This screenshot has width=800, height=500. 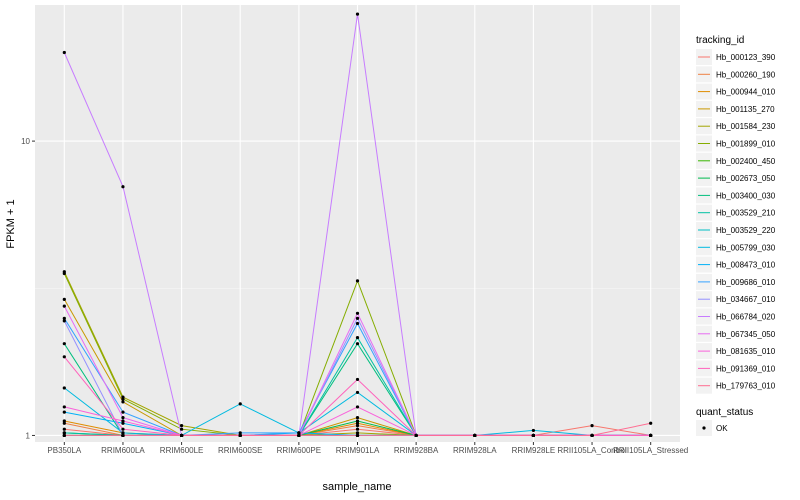 What do you see at coordinates (746, 317) in the screenshot?
I see `legend-label: Hb_066784_020` at bounding box center [746, 317].